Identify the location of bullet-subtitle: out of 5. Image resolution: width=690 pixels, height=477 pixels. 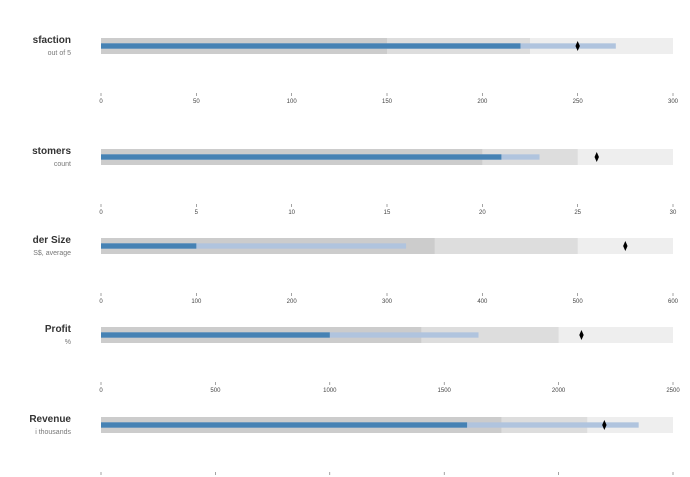
(59, 53).